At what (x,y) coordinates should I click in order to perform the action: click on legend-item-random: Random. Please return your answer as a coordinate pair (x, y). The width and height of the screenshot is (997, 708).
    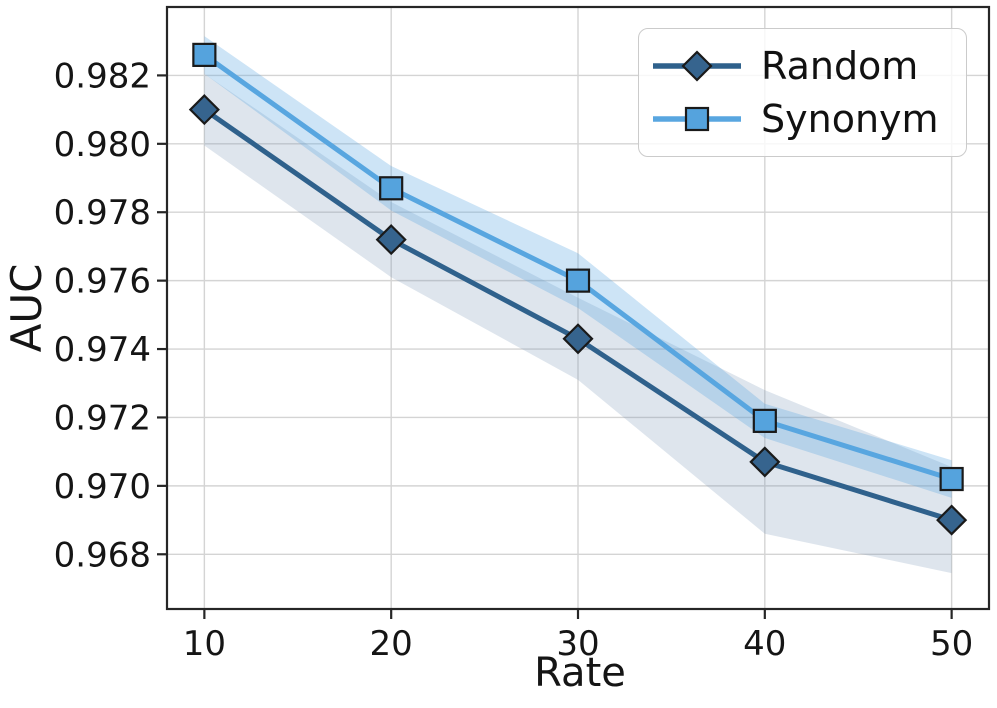
    Looking at the image, I should click on (802, 66).